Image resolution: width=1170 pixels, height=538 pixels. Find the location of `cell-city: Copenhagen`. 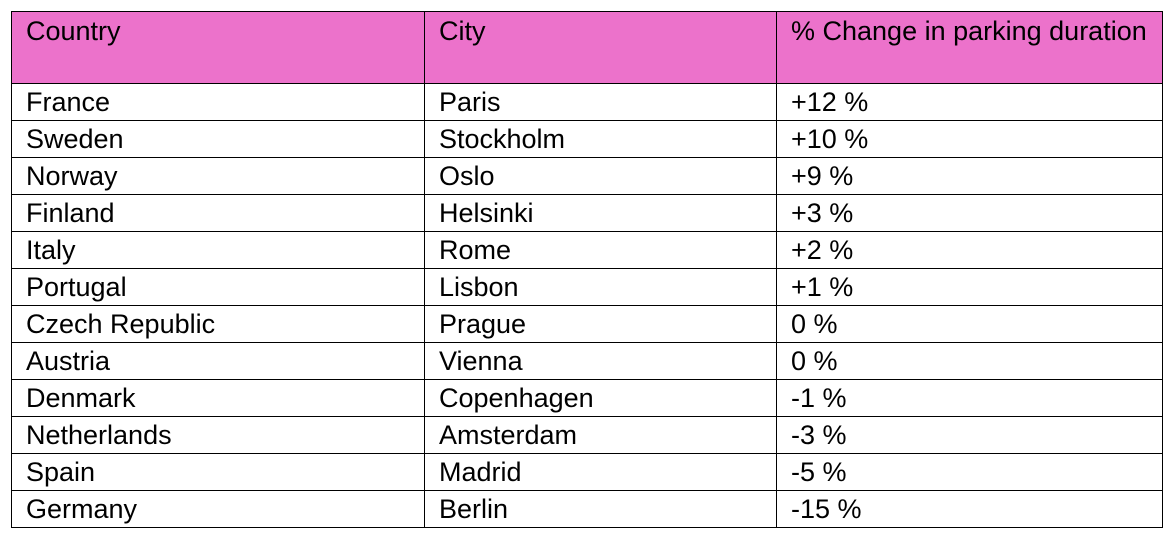

cell-city: Copenhagen is located at coordinates (600, 398).